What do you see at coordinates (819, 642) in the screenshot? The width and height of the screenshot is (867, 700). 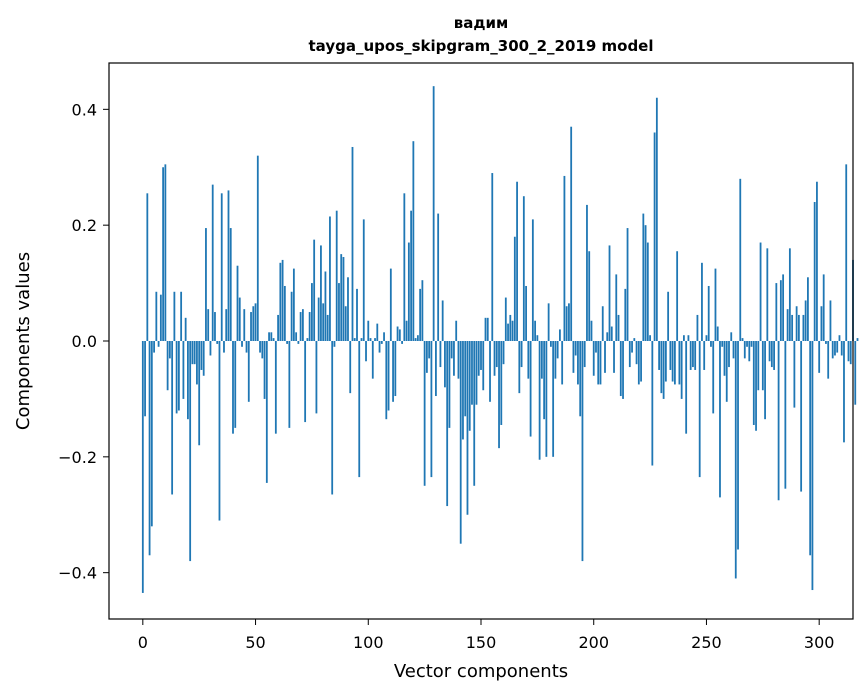 I see `x-tick-label: 300` at bounding box center [819, 642].